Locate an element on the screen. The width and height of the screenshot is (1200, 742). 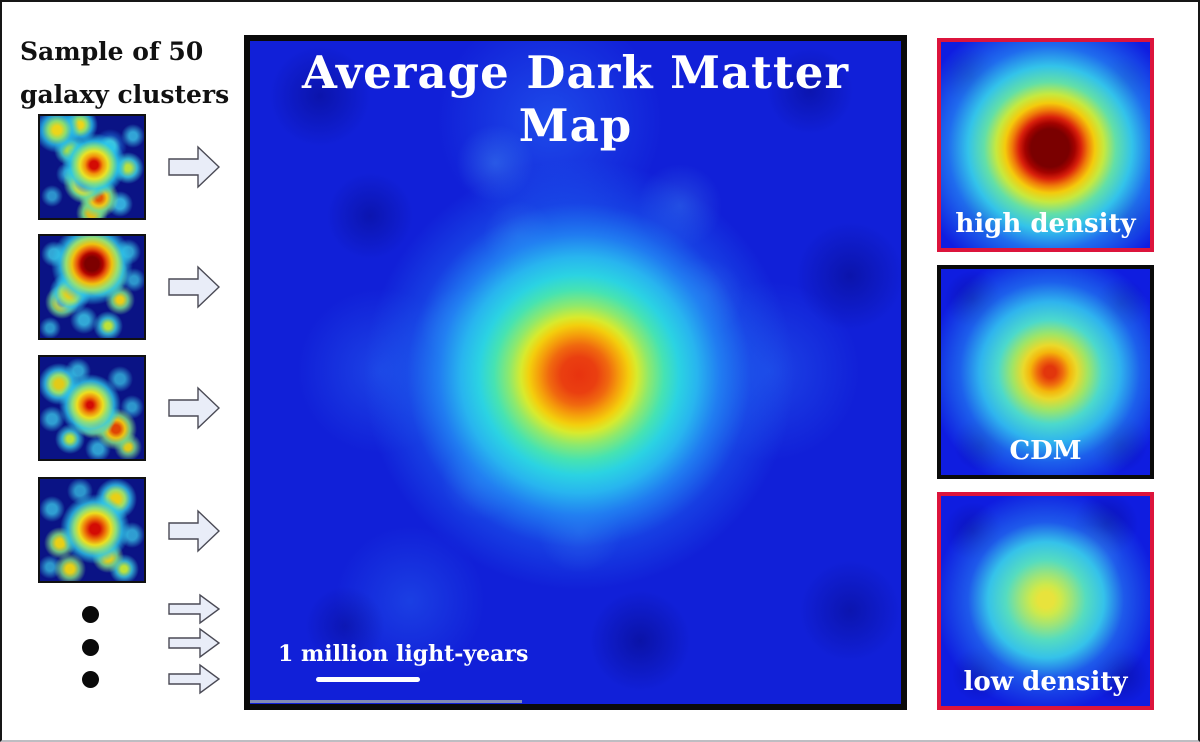
cdm-label: CDM is located at coordinates (1045, 451).